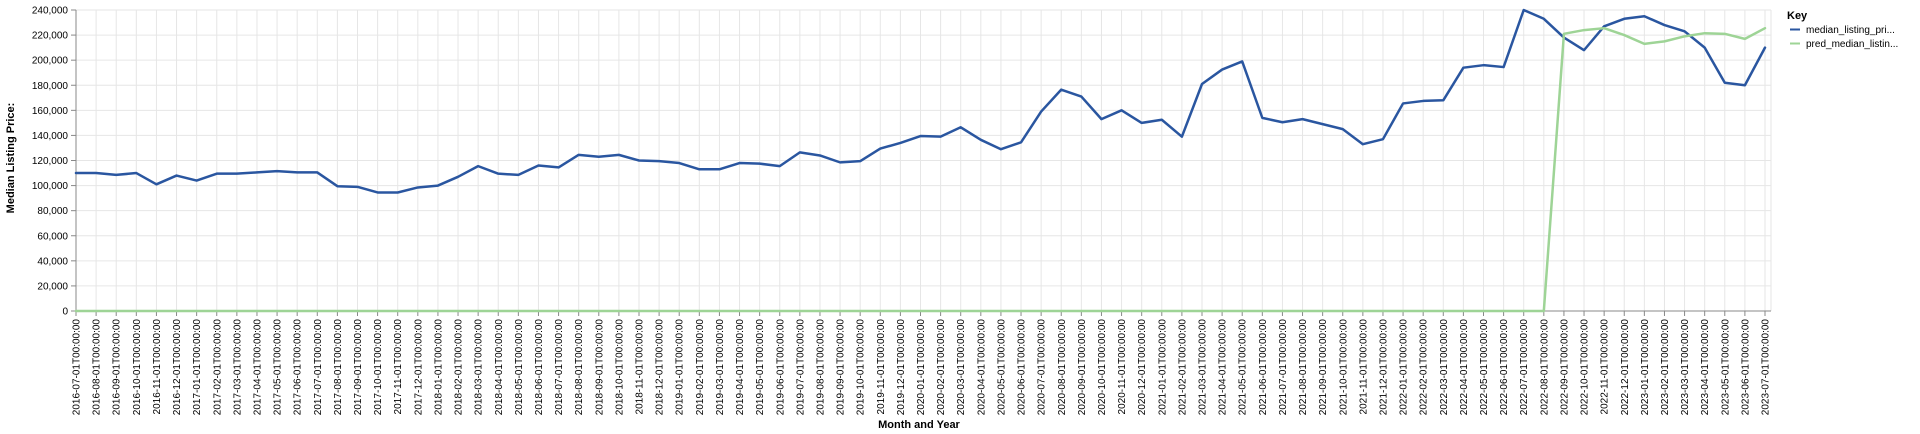  What do you see at coordinates (298, 367) in the screenshot?
I see `x-tick-label: 2017-06-01T00:00:00` at bounding box center [298, 367].